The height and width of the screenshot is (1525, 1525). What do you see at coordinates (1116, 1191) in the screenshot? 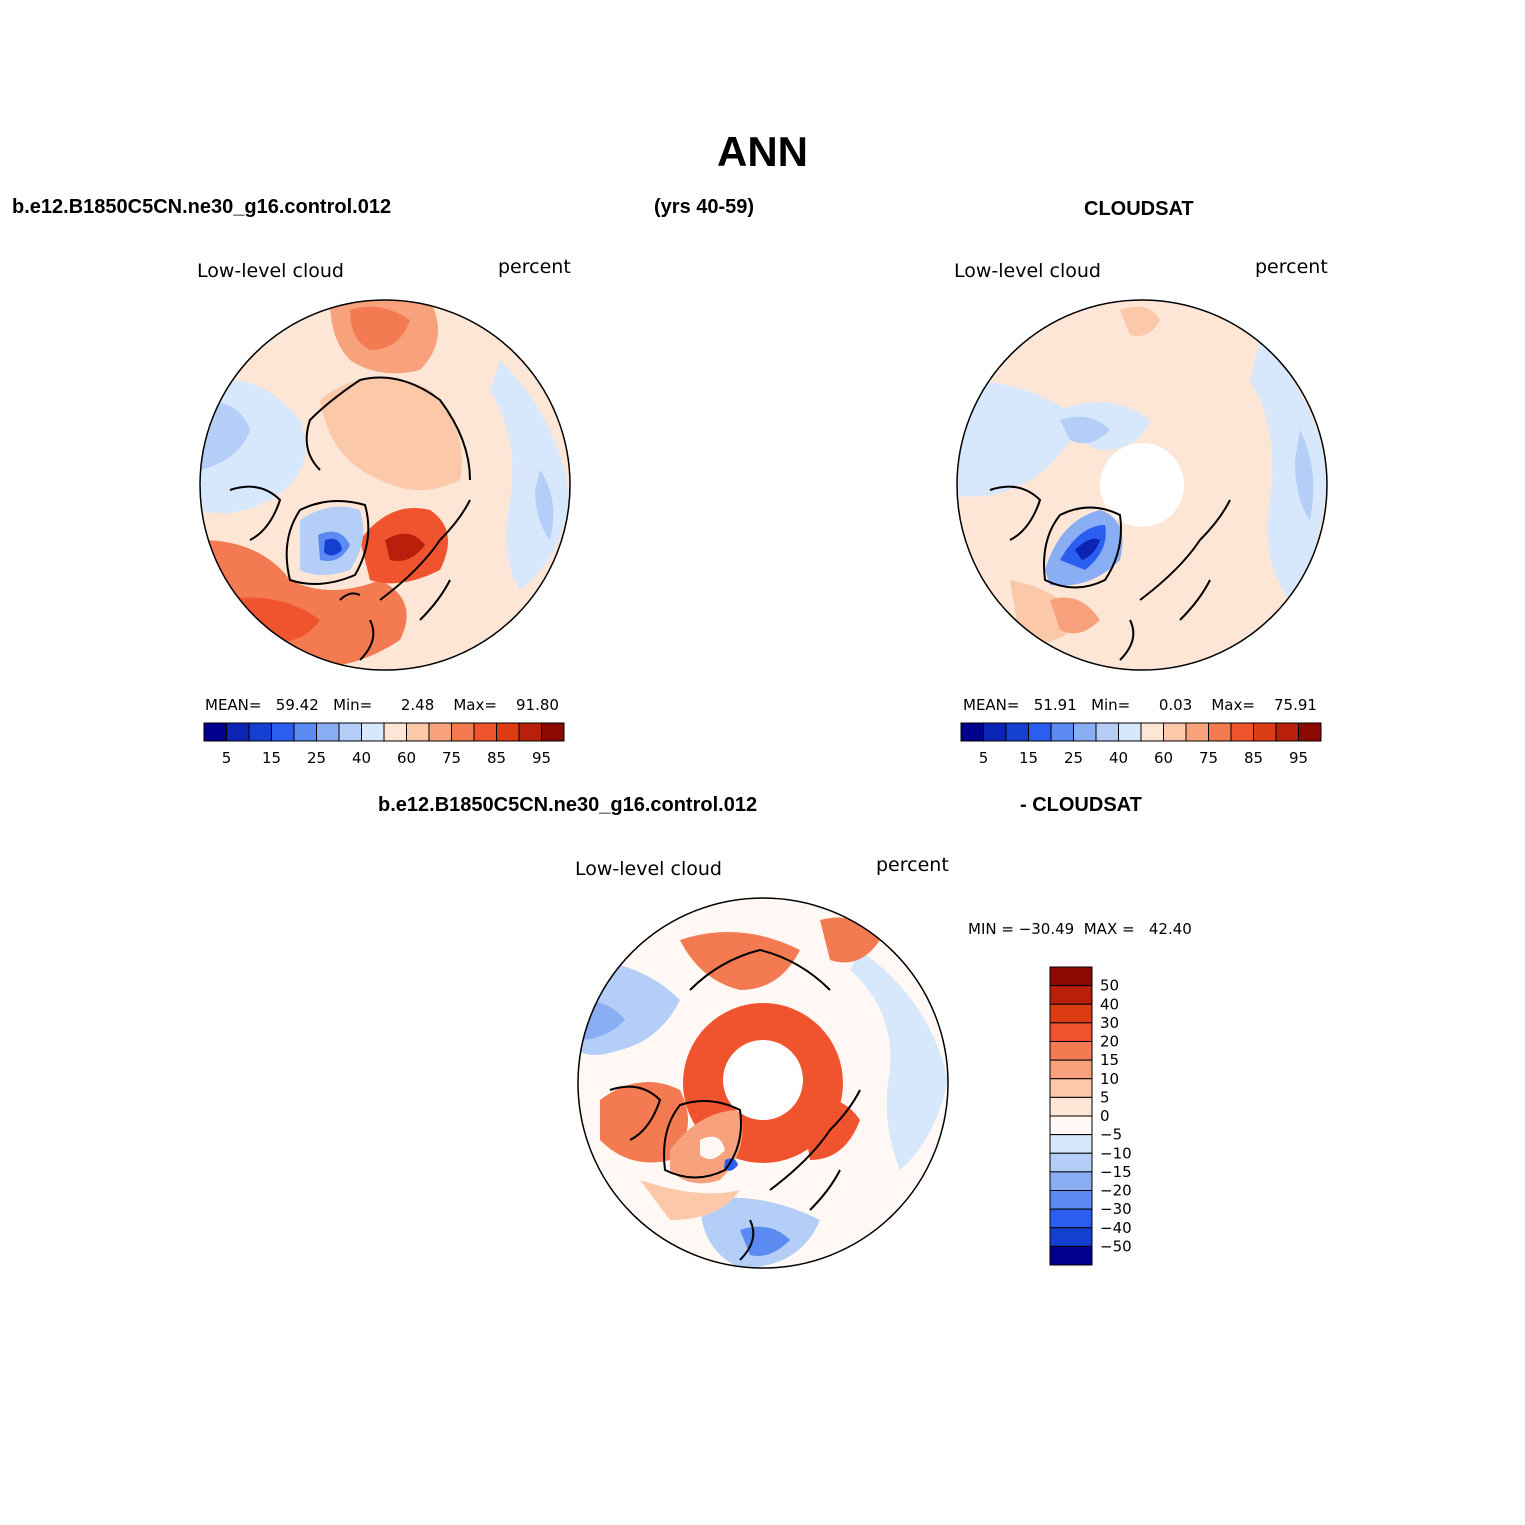
I see `colorbar-label: −20` at bounding box center [1116, 1191].